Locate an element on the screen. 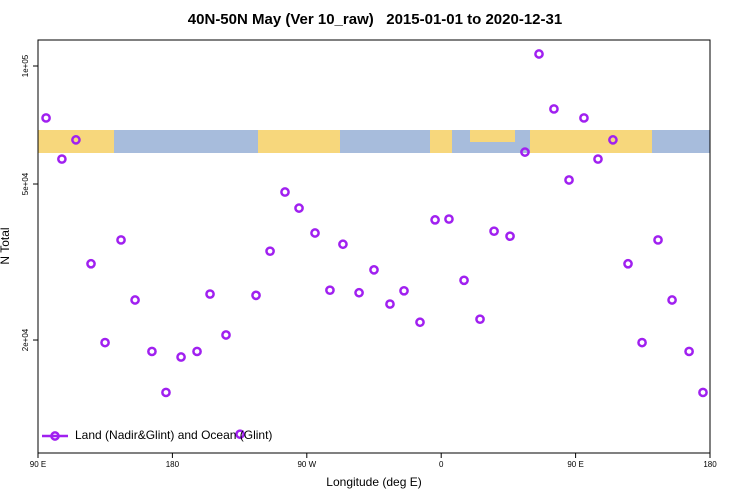 This screenshot has height=500, width=750. map-strip is located at coordinates (374, 141).